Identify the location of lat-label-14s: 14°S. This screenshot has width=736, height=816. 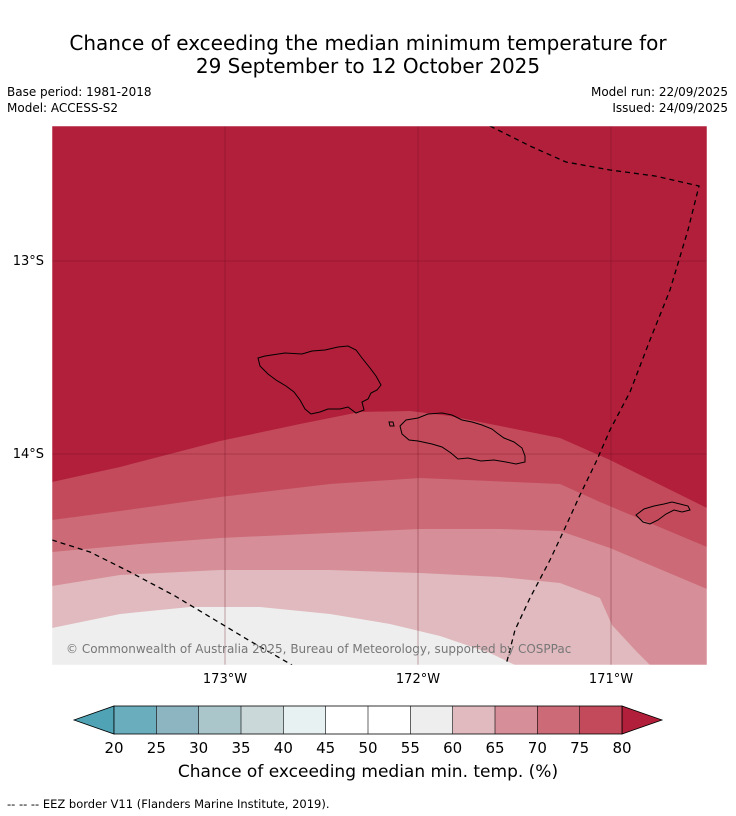
(28, 454).